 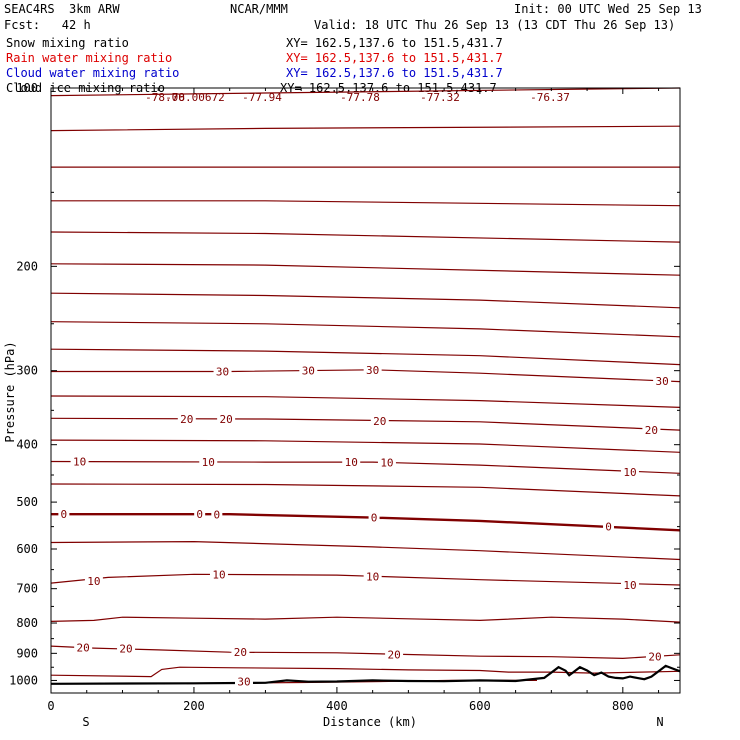 I want to click on x-tick-label: 200, so click(x=194, y=706).